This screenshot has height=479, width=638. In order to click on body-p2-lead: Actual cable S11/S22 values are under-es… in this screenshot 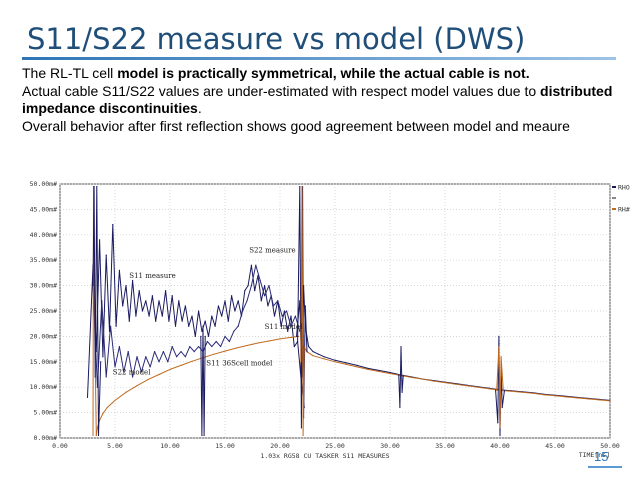, I will do `click(281, 90)`.